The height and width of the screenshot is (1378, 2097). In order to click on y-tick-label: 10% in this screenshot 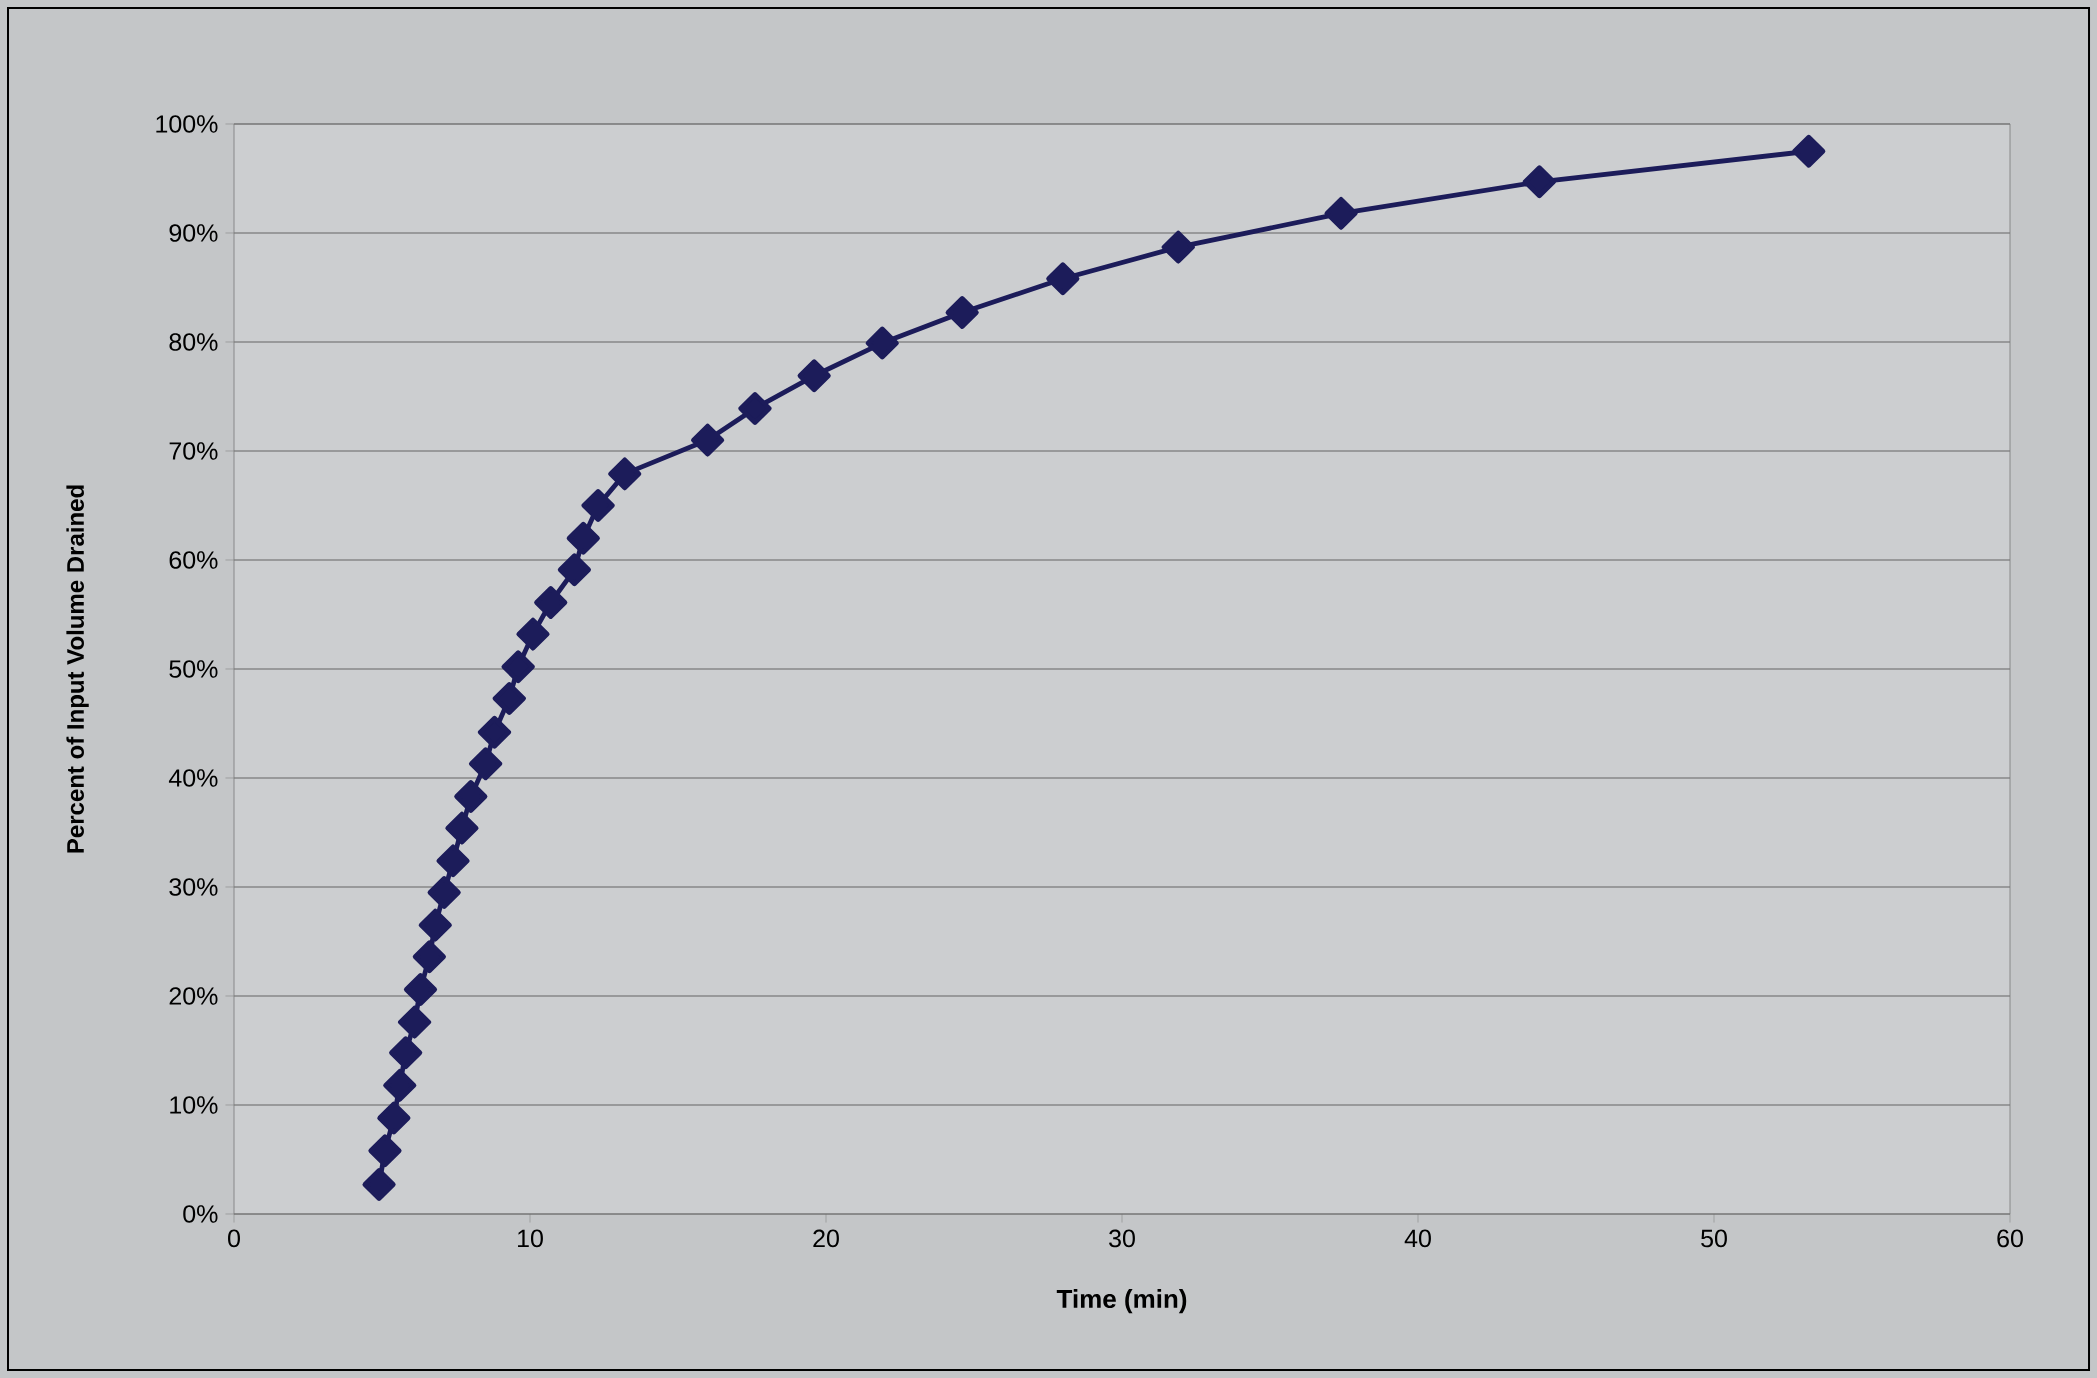, I will do `click(194, 1105)`.